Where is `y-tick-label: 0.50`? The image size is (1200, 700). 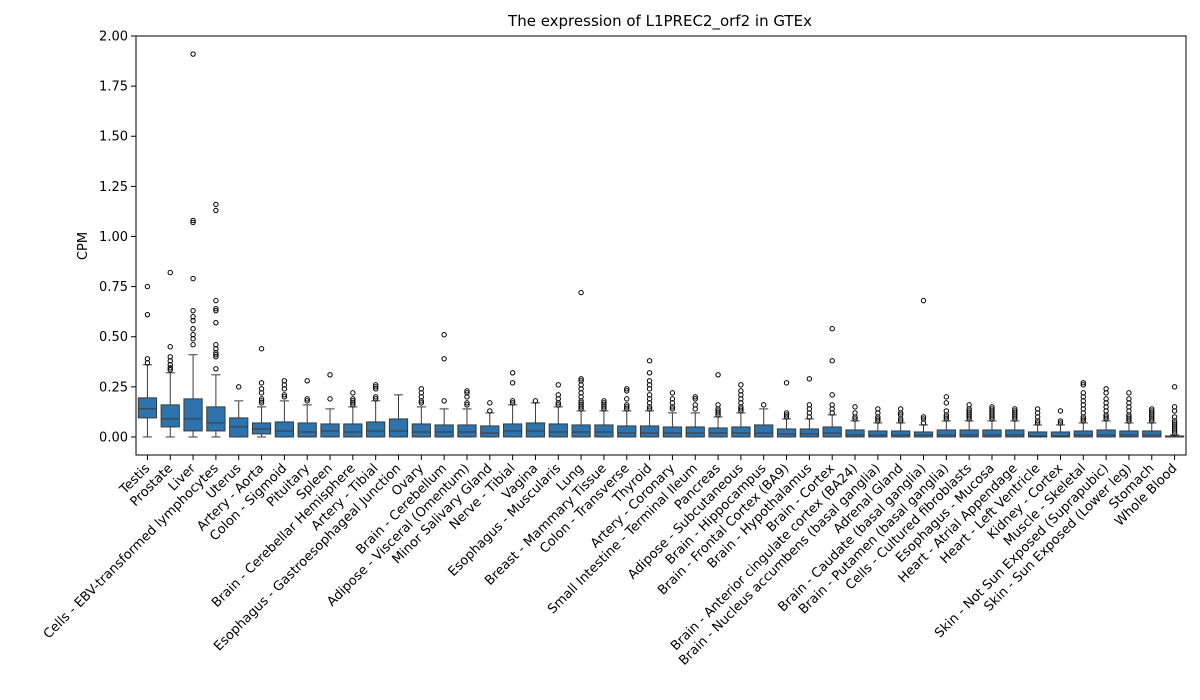
y-tick-label: 0.50 is located at coordinates (113, 337).